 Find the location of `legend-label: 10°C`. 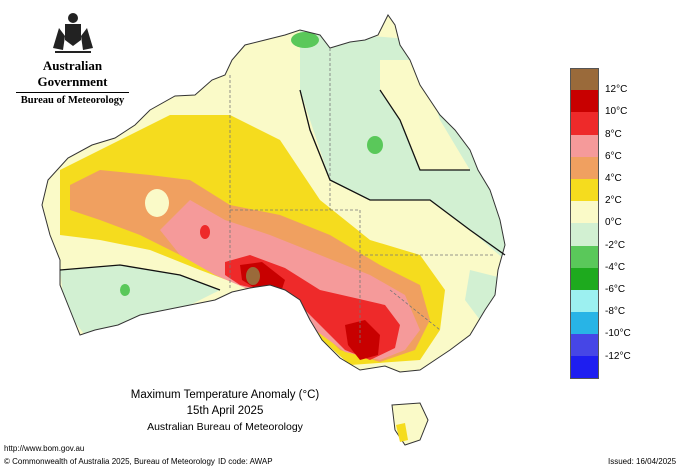

legend-label: 10°C is located at coordinates (616, 112).